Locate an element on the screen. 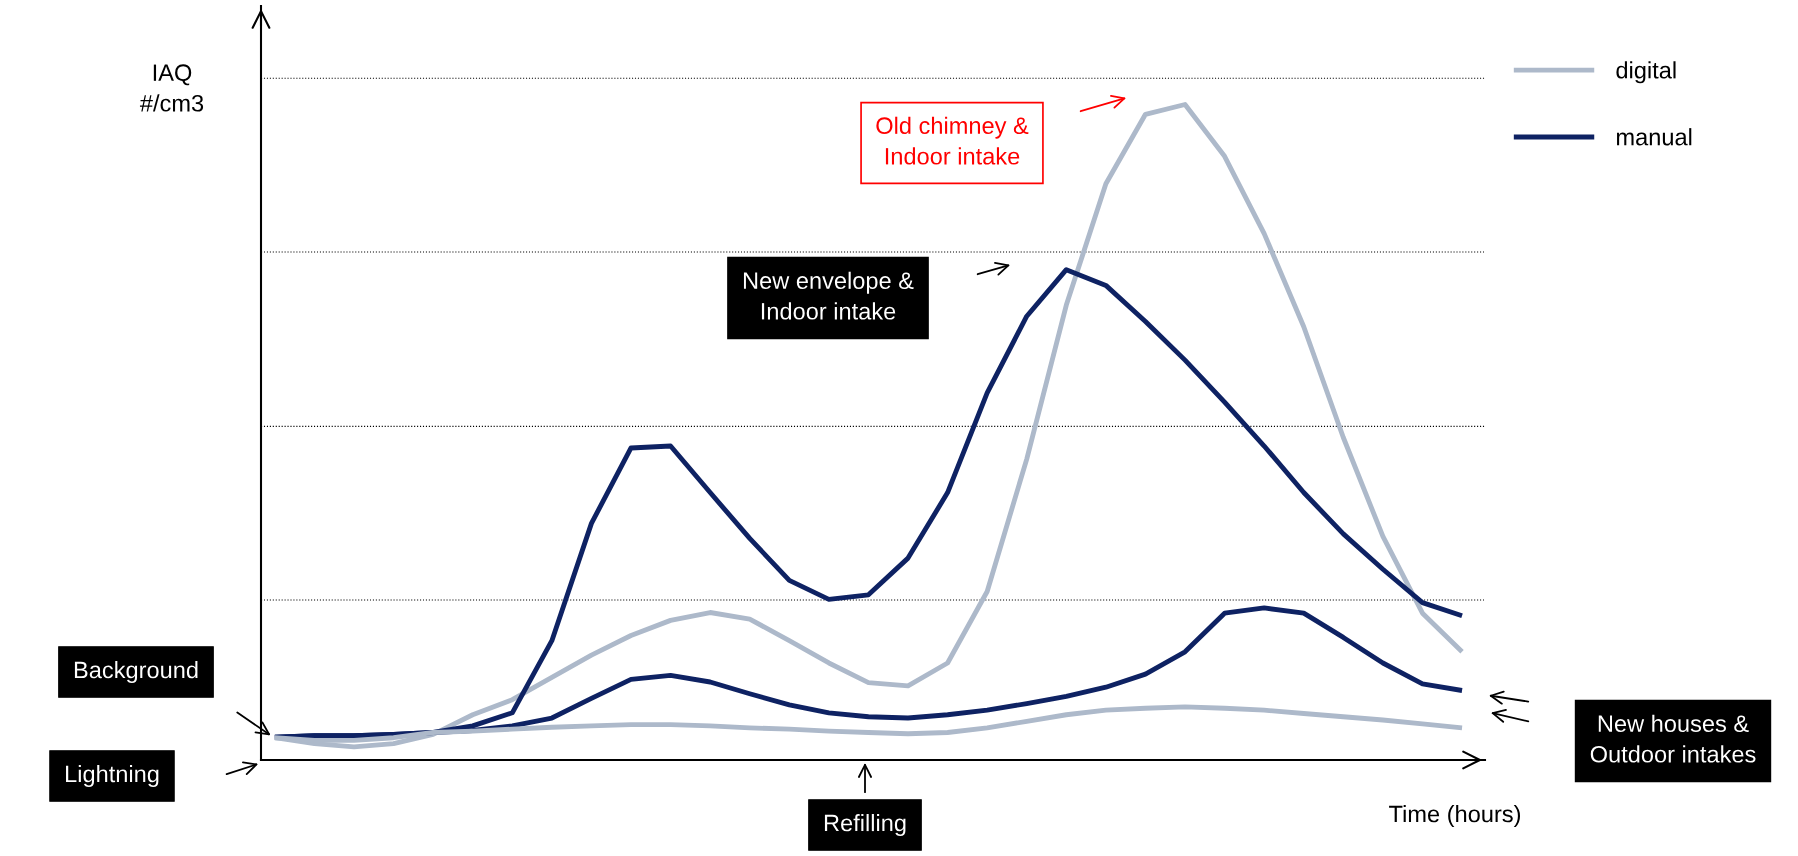 This screenshot has height=856, width=1798. annotation: New envelope & Indoor intake is located at coordinates (828, 295).